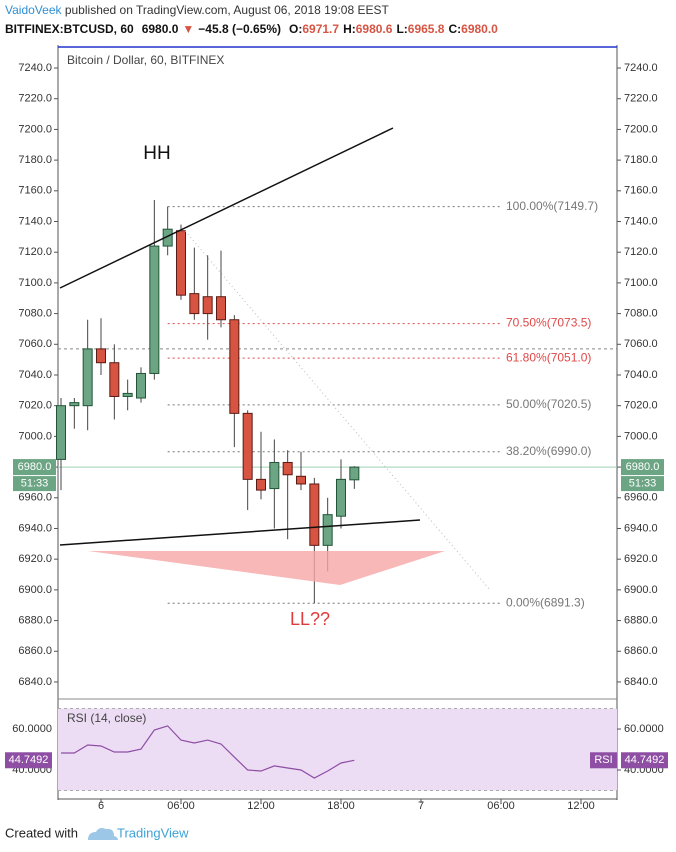  I want to click on y-tick-label-right: 7220.0, so click(641, 99).